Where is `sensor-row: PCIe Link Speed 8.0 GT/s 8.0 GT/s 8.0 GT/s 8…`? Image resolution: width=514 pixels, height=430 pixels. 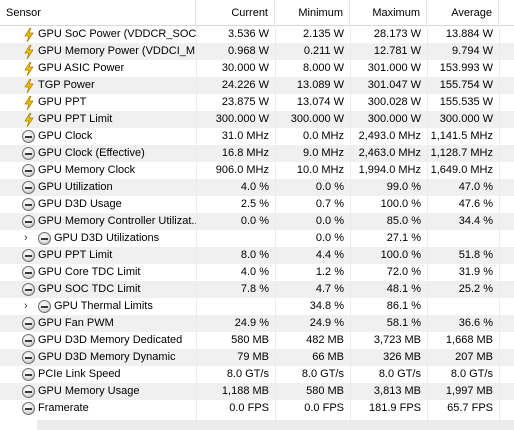 sensor-row: PCIe Link Speed 8.0 GT/s 8.0 GT/s 8.0 GT/s 8… is located at coordinates (257, 374).